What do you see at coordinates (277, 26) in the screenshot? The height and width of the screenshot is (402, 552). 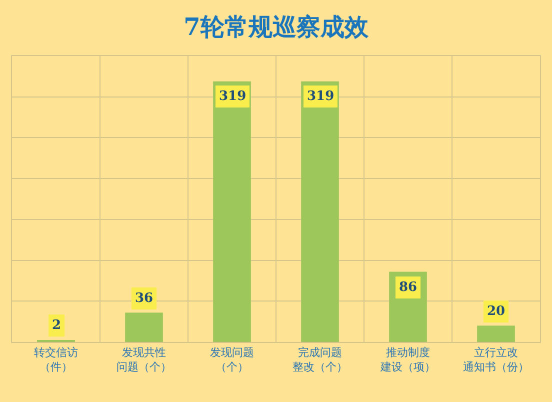 I see `chart-title: 7轮常规巡察成效` at bounding box center [277, 26].